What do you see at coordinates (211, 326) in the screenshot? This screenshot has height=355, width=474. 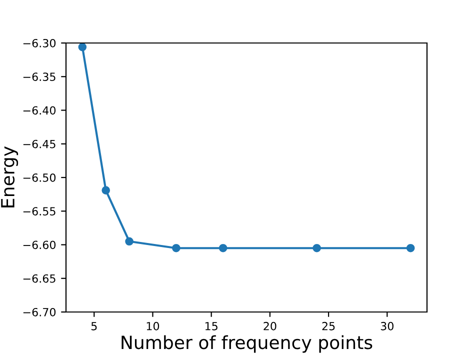 I see `x-tick-label: 15` at bounding box center [211, 326].